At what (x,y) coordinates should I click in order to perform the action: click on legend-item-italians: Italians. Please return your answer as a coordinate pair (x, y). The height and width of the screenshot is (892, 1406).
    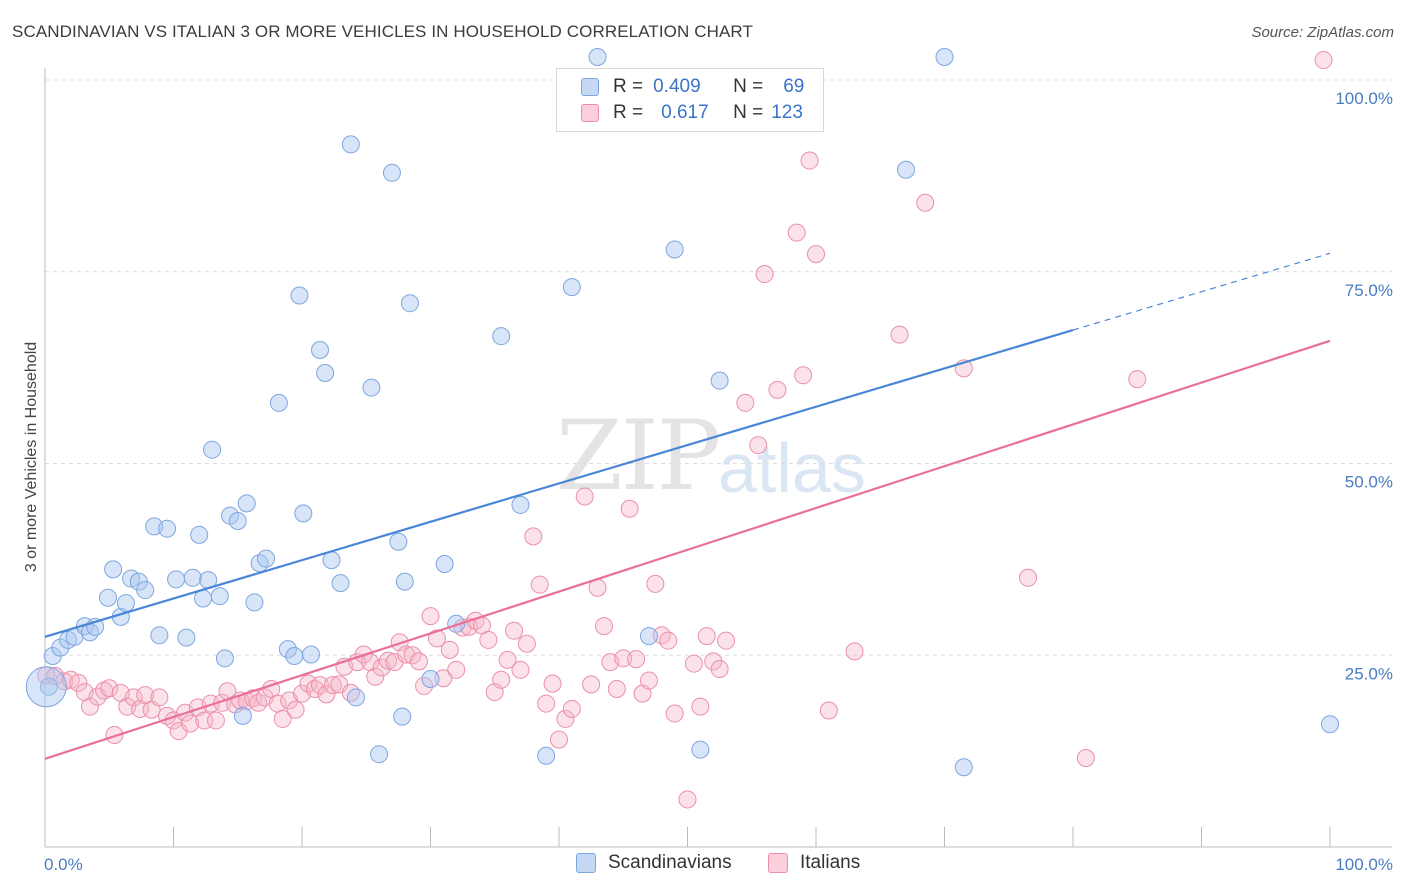
    Looking at the image, I should click on (814, 863).